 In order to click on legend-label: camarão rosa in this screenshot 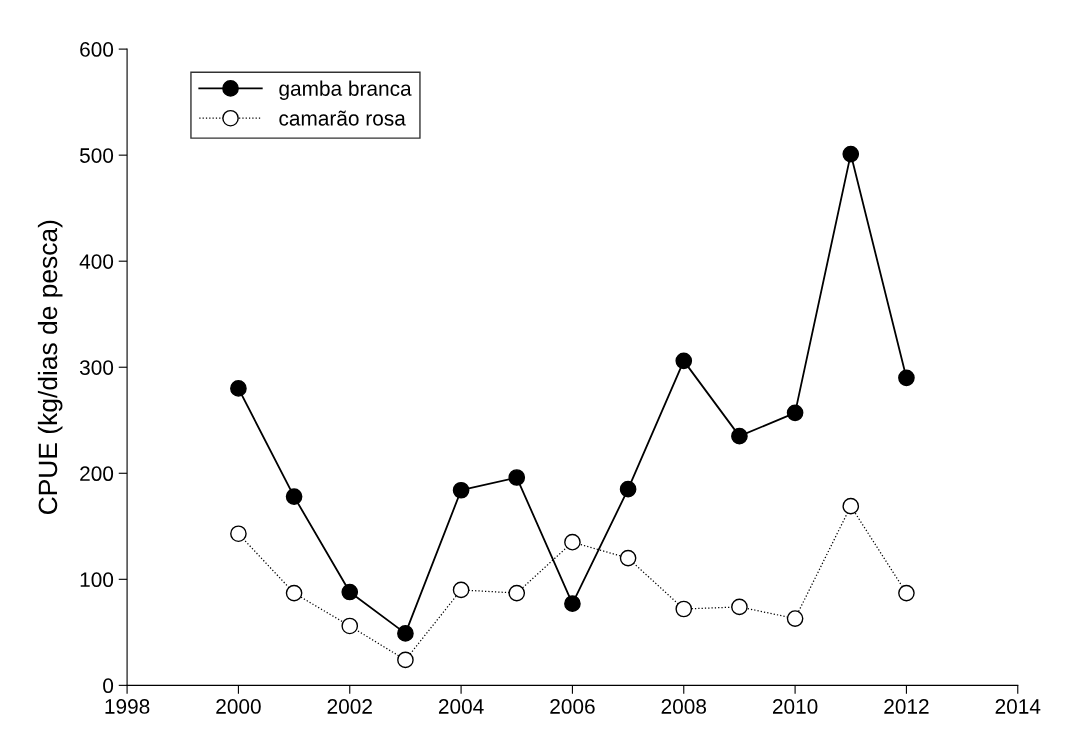, I will do `click(342, 118)`.